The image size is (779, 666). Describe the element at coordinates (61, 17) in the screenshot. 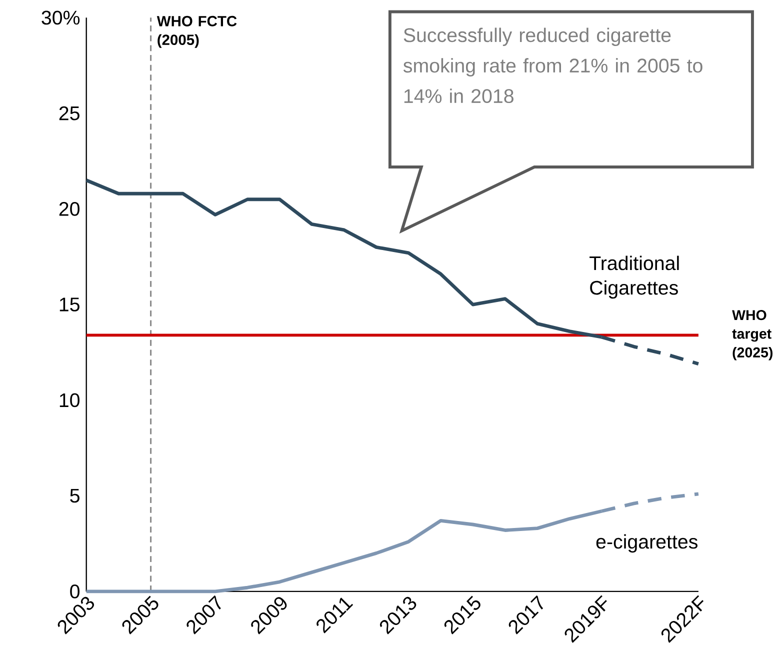

I see `y-tick-label: 30%` at that location.